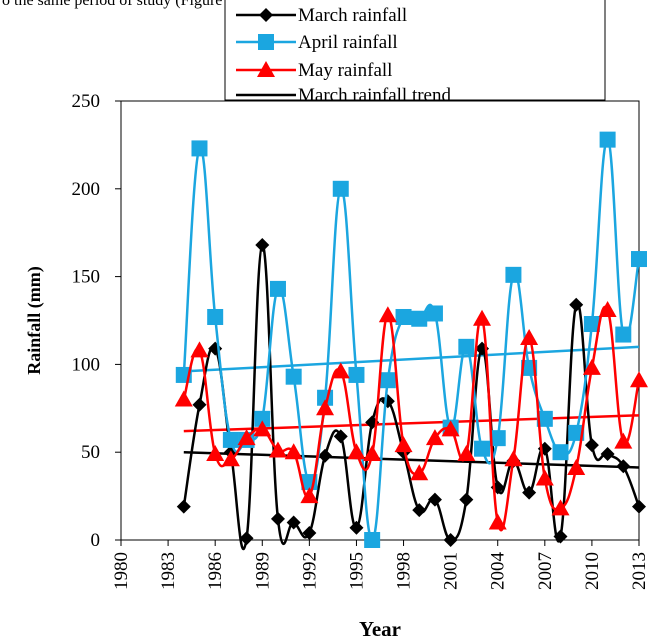 The image size is (660, 639). What do you see at coordinates (352, 15) in the screenshot?
I see `legend-label: March rainfall` at bounding box center [352, 15].